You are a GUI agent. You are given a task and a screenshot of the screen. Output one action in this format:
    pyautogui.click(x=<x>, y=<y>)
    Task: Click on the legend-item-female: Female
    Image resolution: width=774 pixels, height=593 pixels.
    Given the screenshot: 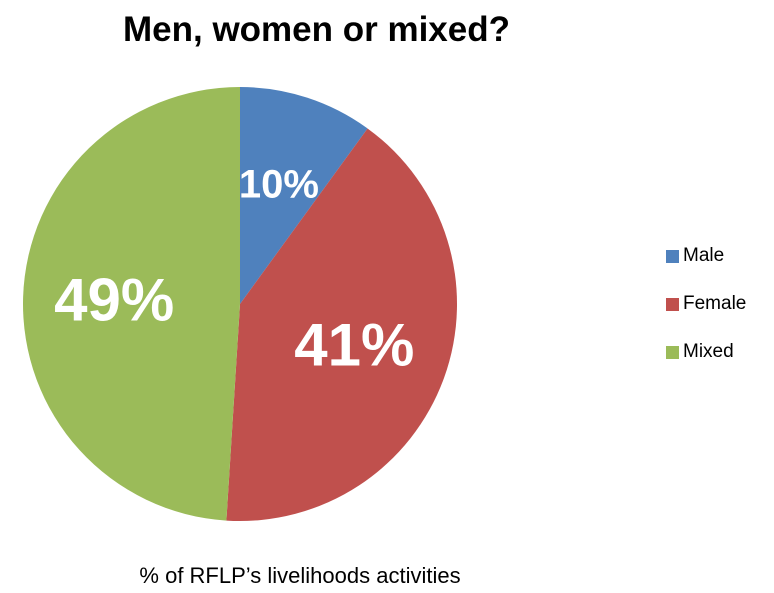 What is the action you would take?
    pyautogui.click(x=706, y=304)
    